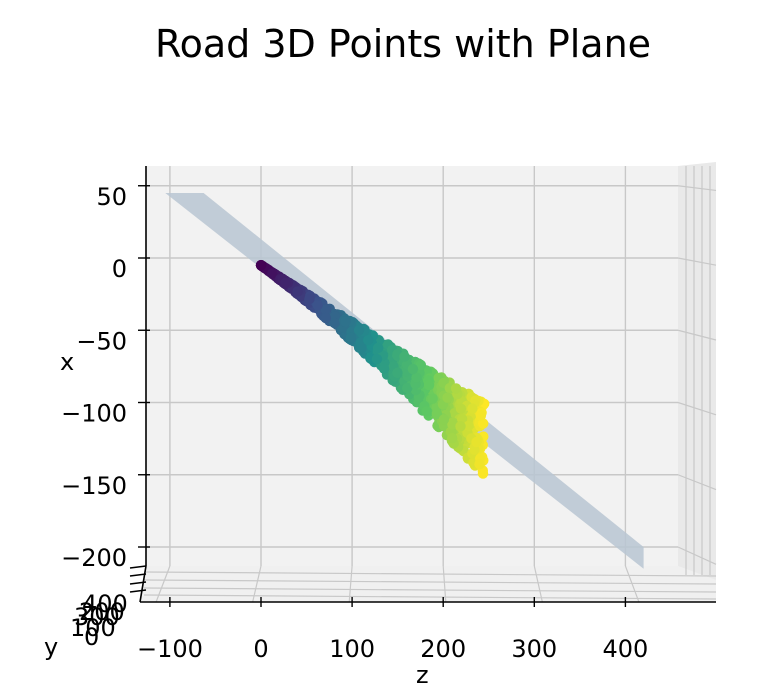 The width and height of the screenshot is (759, 689). I want to click on x-tick-label: 0, so click(119, 269).